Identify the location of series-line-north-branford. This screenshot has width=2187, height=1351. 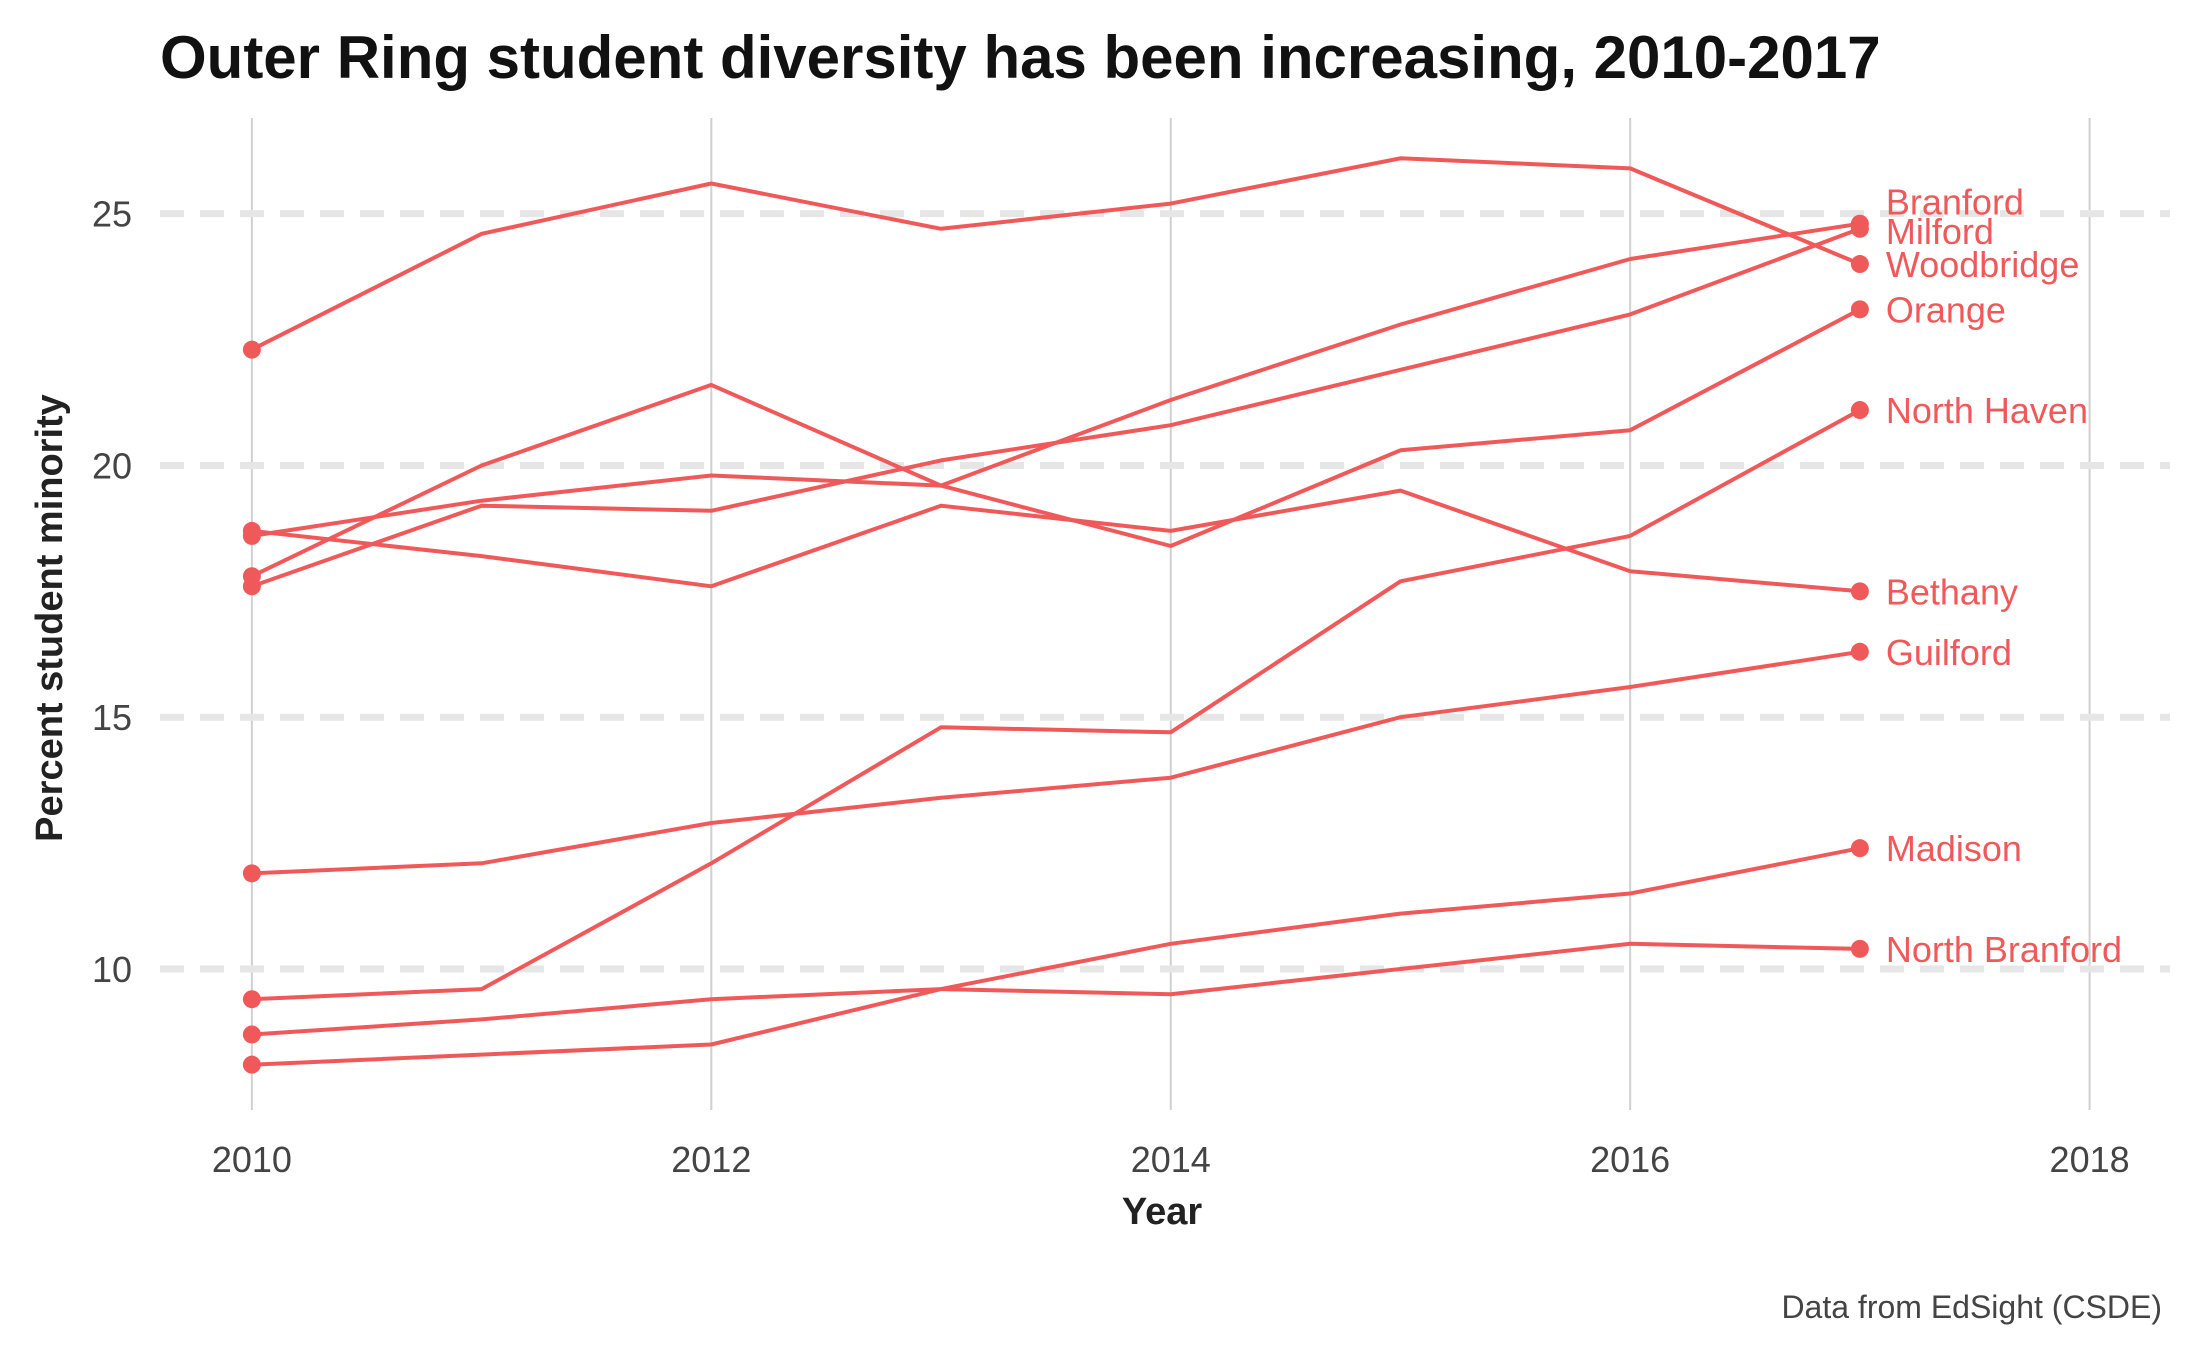
(1055, 1004).